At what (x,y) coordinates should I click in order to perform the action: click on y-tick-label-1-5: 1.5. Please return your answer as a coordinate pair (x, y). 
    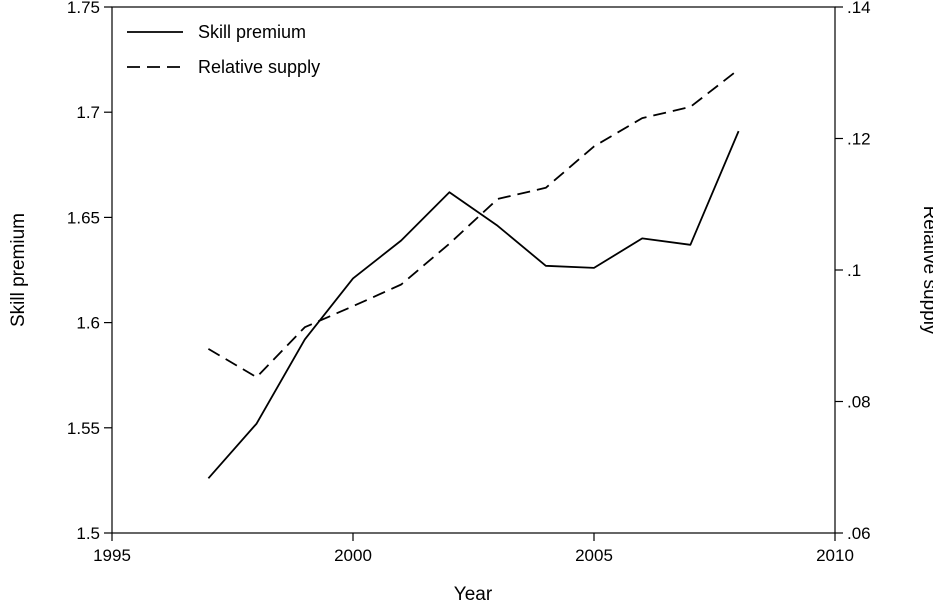
    Looking at the image, I should click on (88, 533).